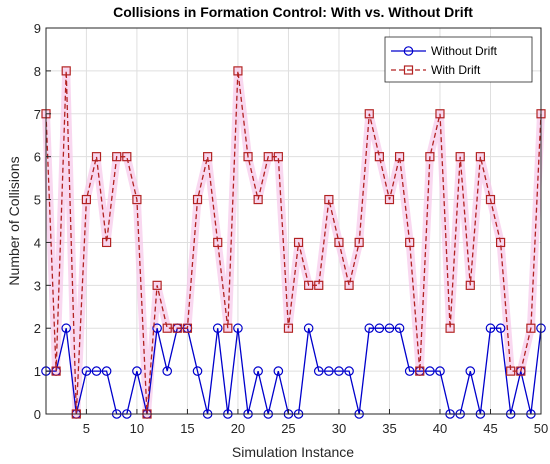 The width and height of the screenshot is (550, 464). What do you see at coordinates (408, 51) in the screenshot?
I see `legend-without-drift-marker` at bounding box center [408, 51].